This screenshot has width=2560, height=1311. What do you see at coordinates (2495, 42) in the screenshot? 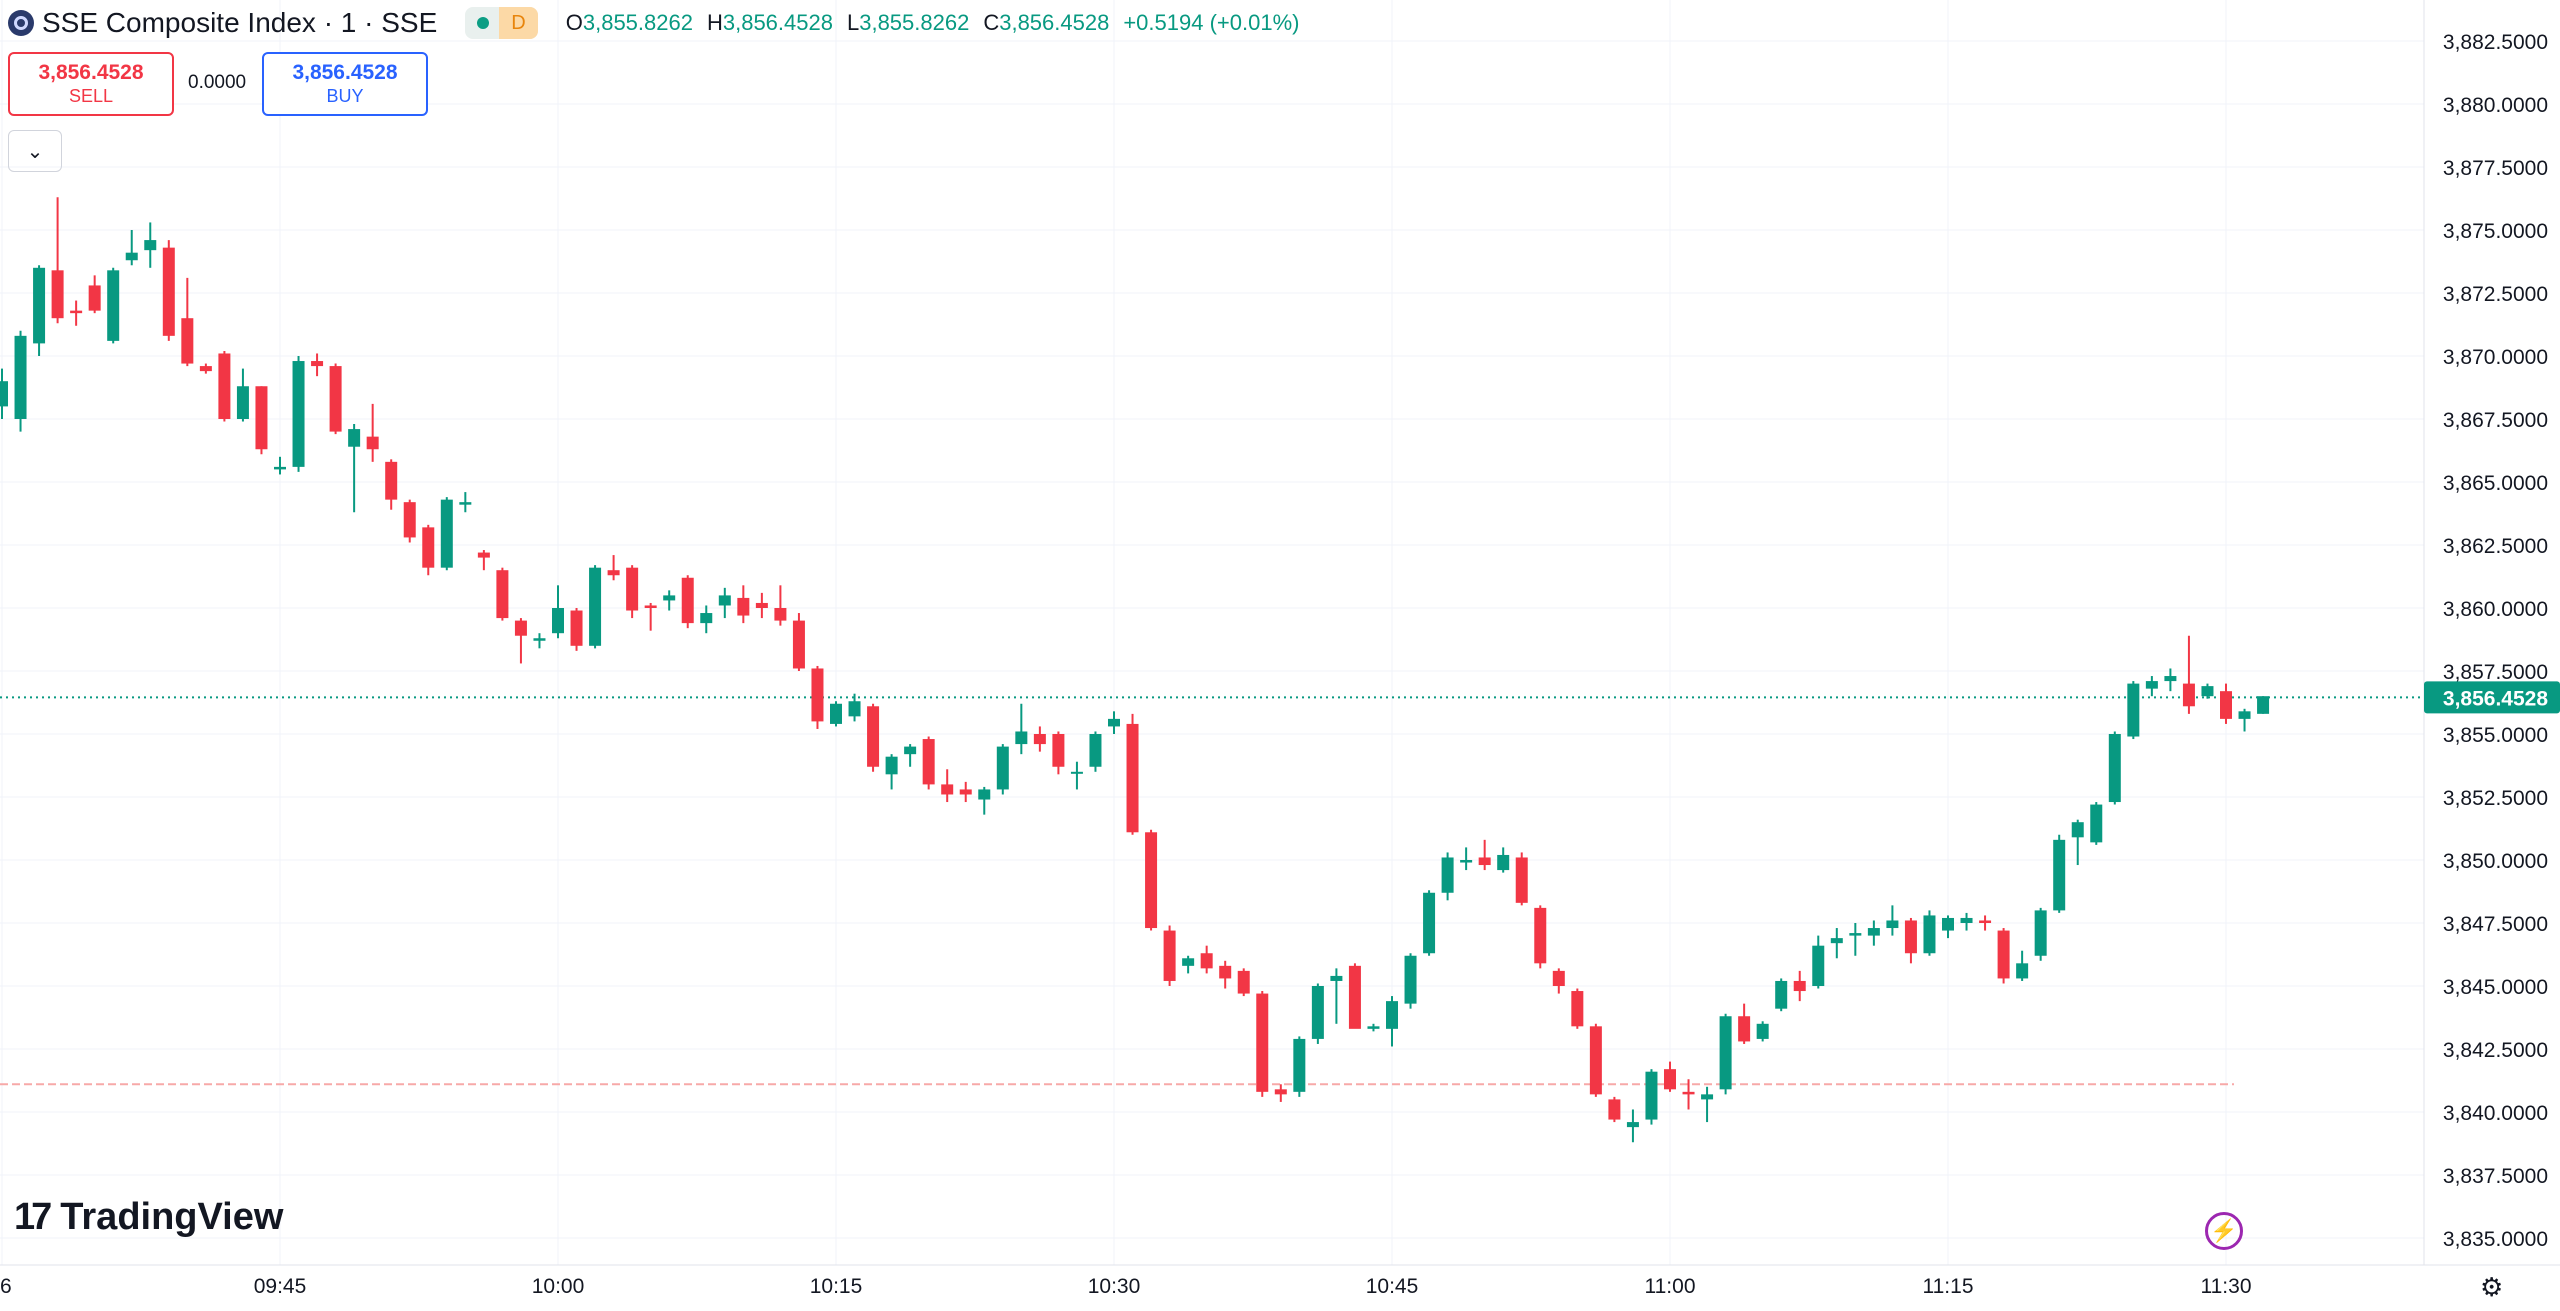
I see `price-tick-label: 3,882.5000` at bounding box center [2495, 42].